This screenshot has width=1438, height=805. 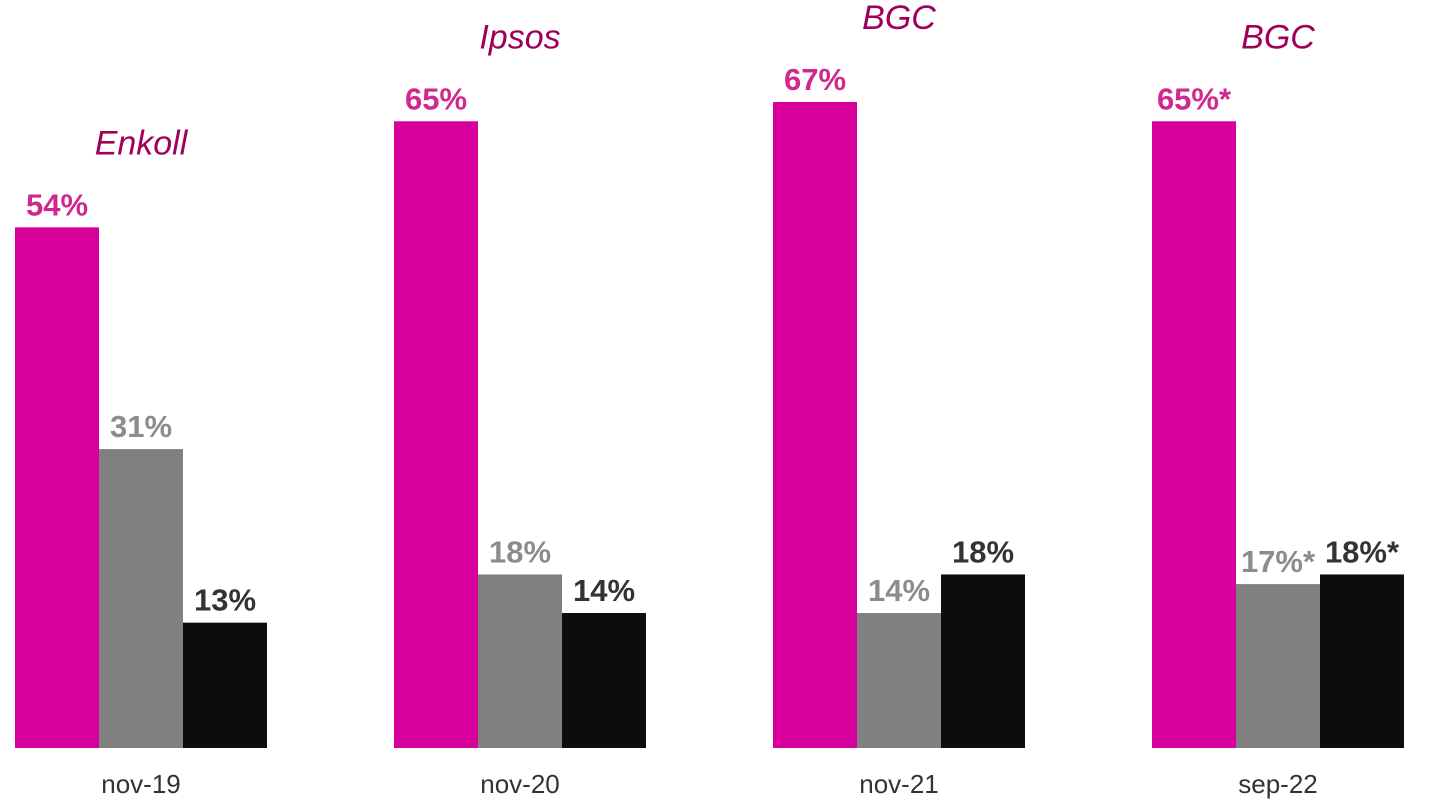 What do you see at coordinates (1278, 666) in the screenshot?
I see `bar-sep-22-secondary` at bounding box center [1278, 666].